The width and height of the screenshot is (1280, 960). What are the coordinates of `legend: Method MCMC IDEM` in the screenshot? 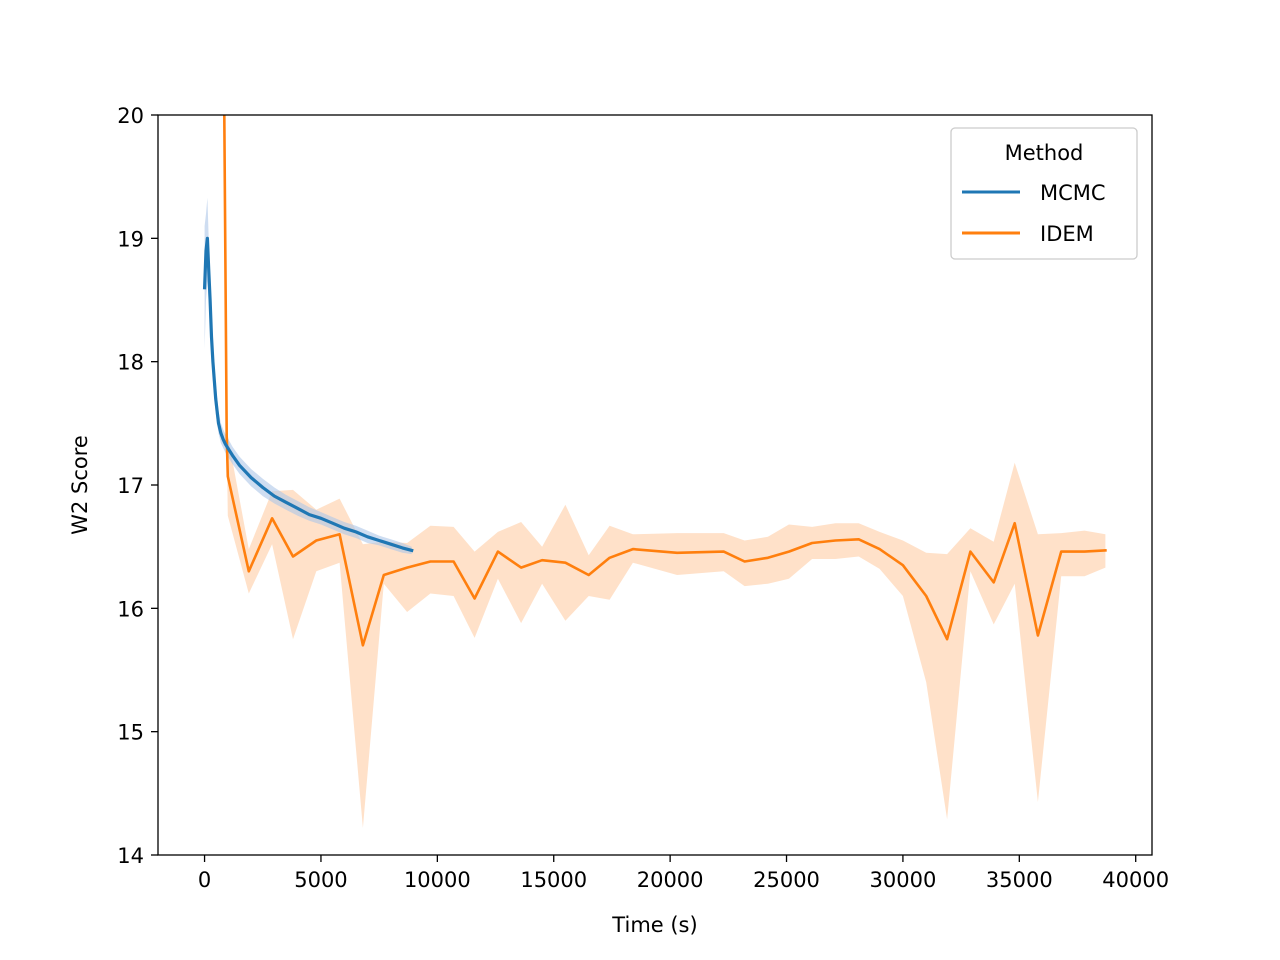 It's located at (1044, 193).